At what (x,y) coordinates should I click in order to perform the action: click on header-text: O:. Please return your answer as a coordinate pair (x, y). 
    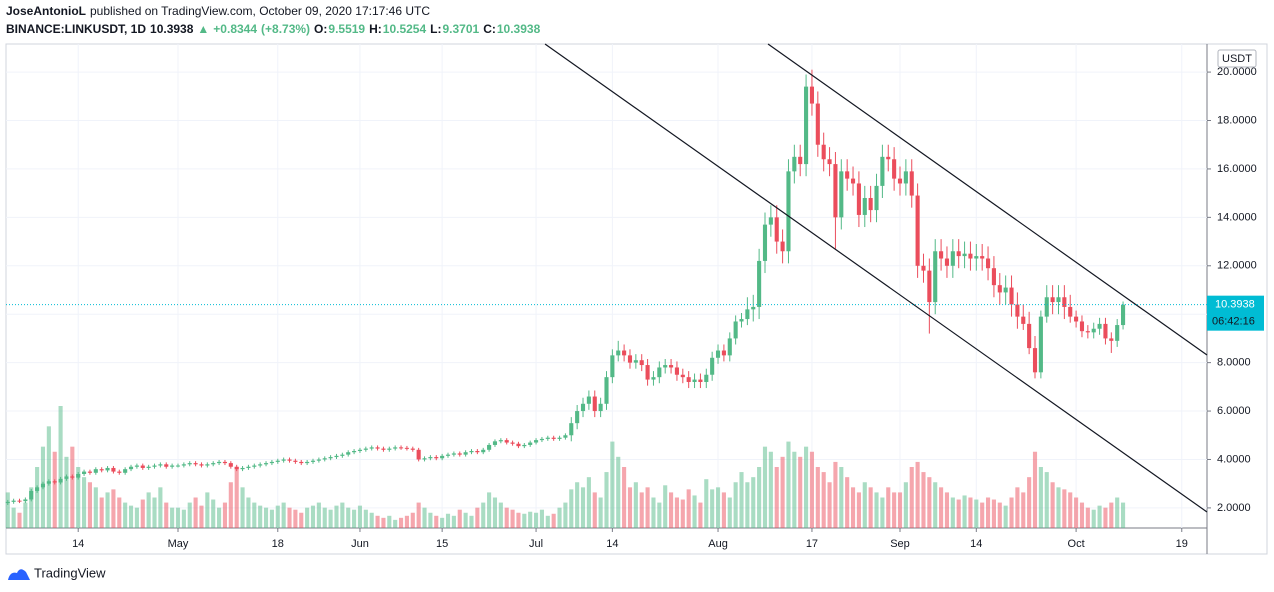
    Looking at the image, I should click on (320, 29).